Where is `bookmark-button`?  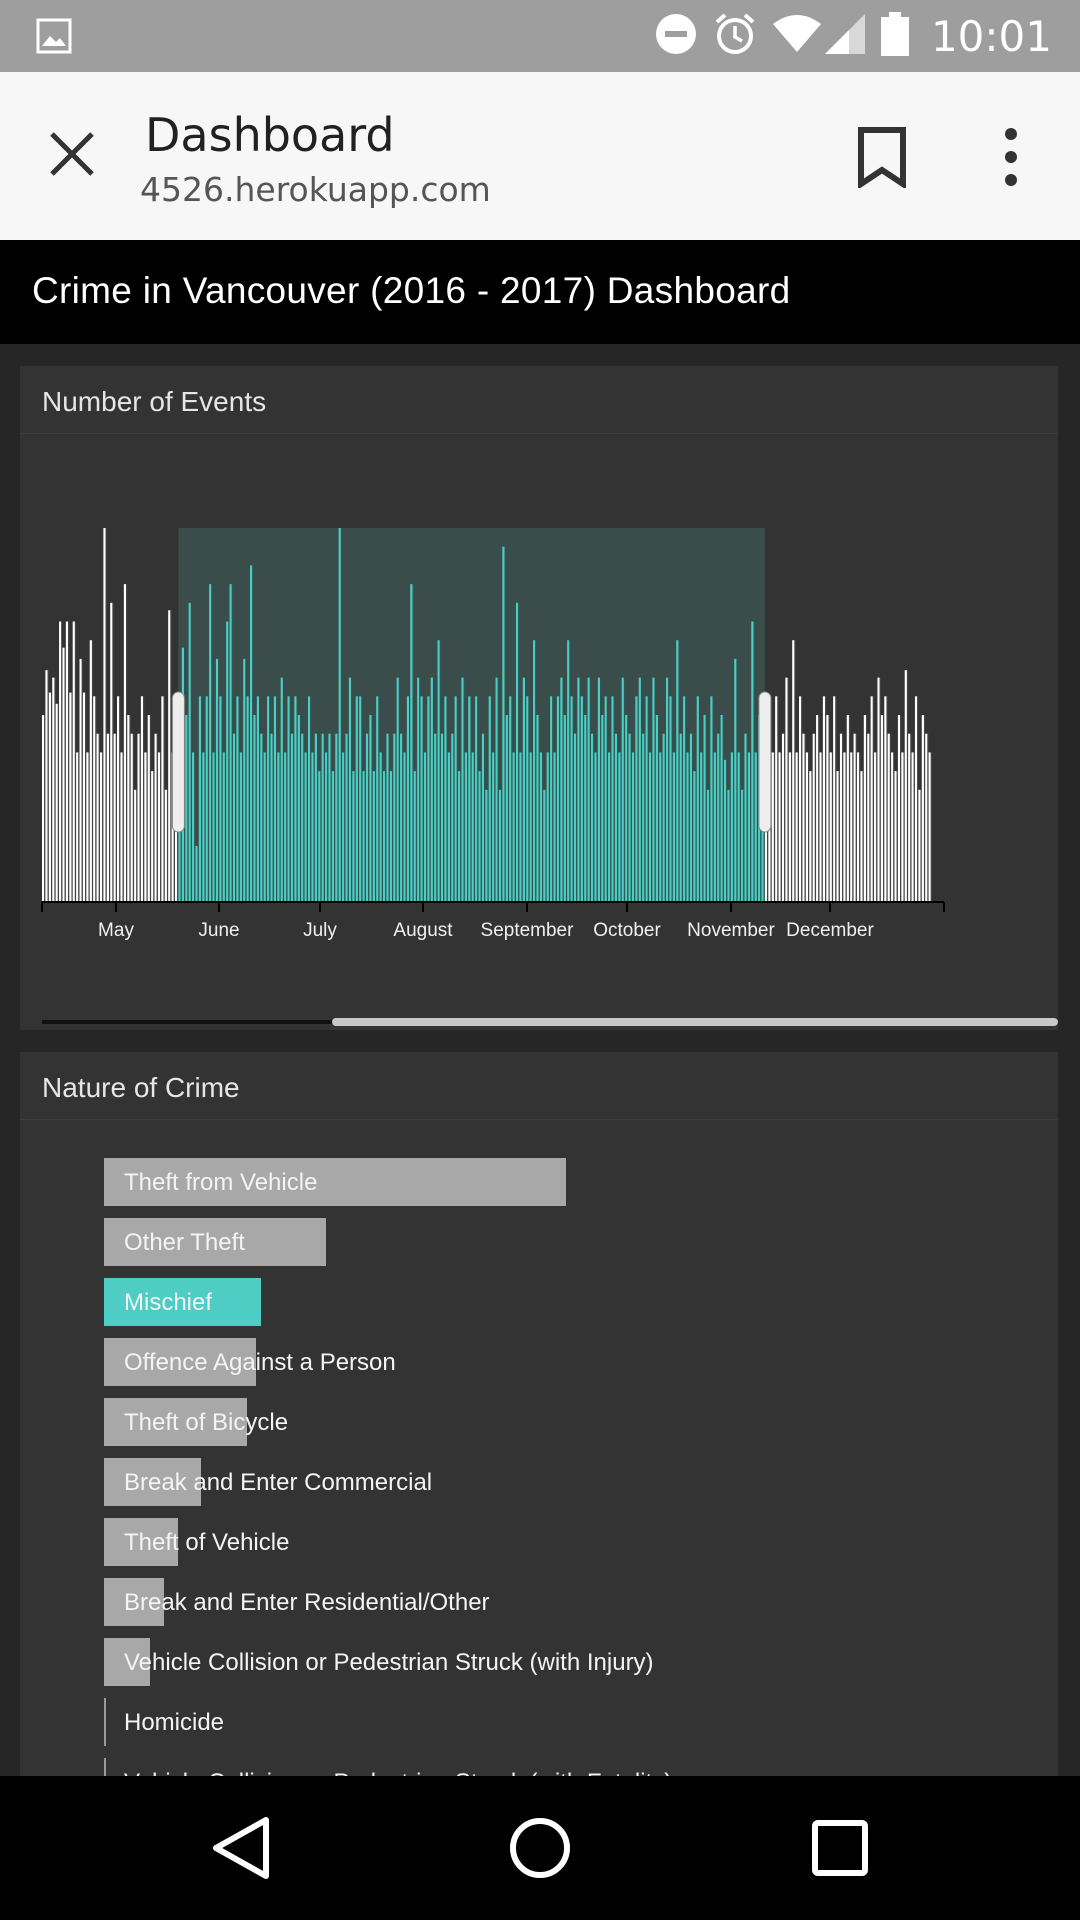 bookmark-button is located at coordinates (882, 158).